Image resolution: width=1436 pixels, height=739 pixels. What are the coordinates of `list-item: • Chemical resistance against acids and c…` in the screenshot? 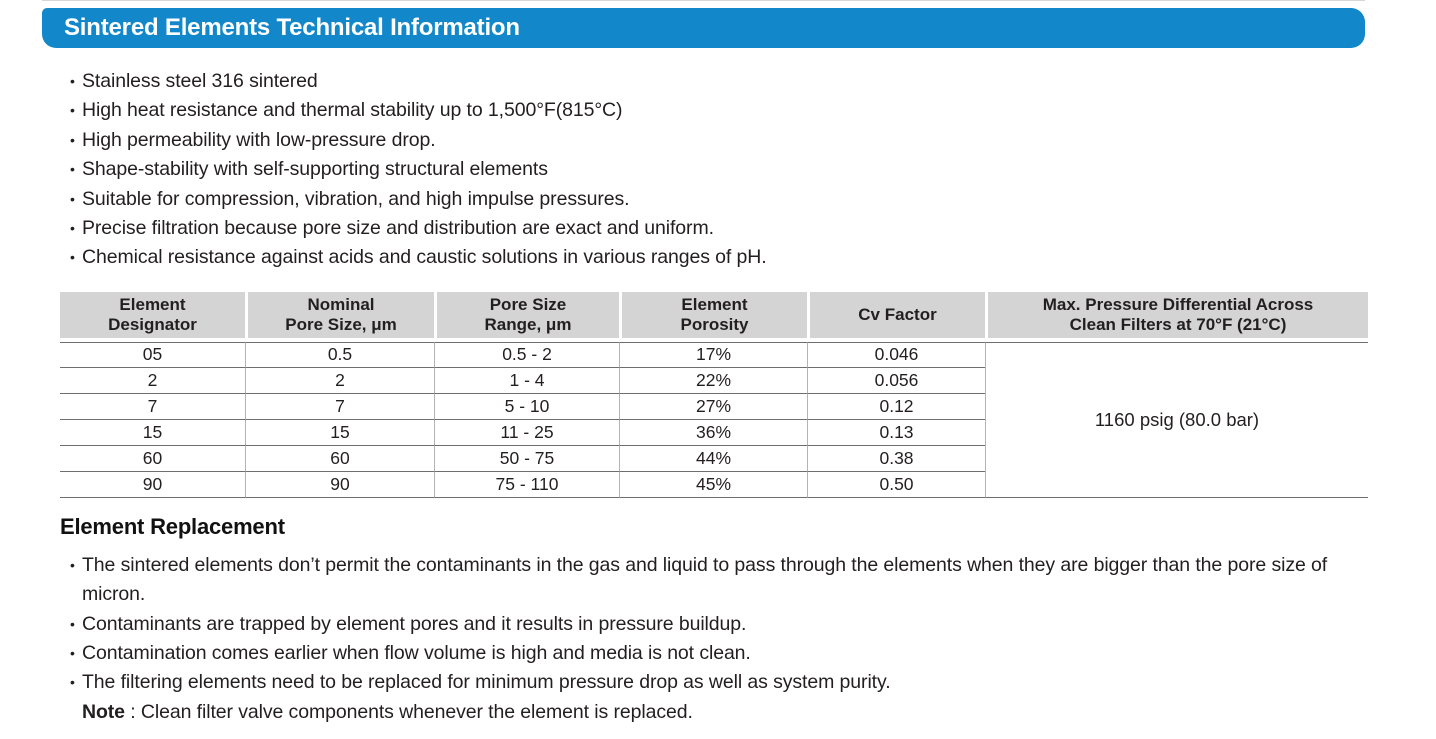 It's located at (720, 257).